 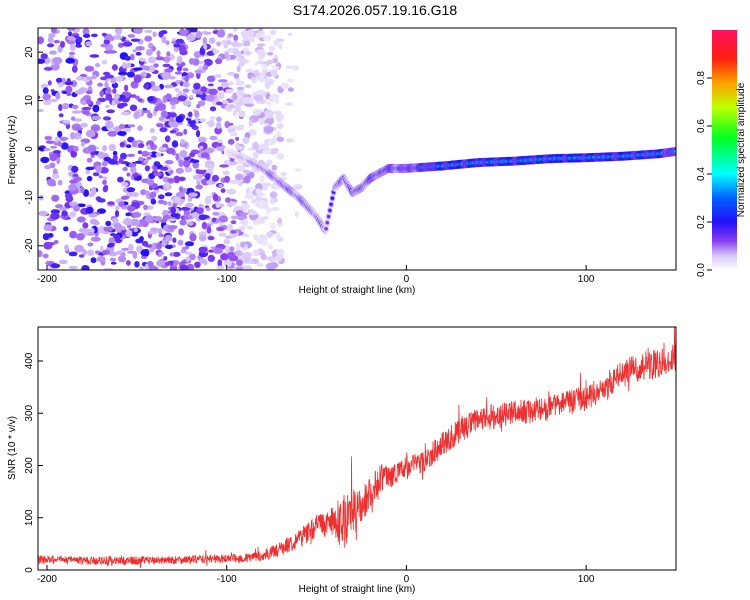 What do you see at coordinates (170, 149) in the screenshot?
I see `spectrogram-noise-field` at bounding box center [170, 149].